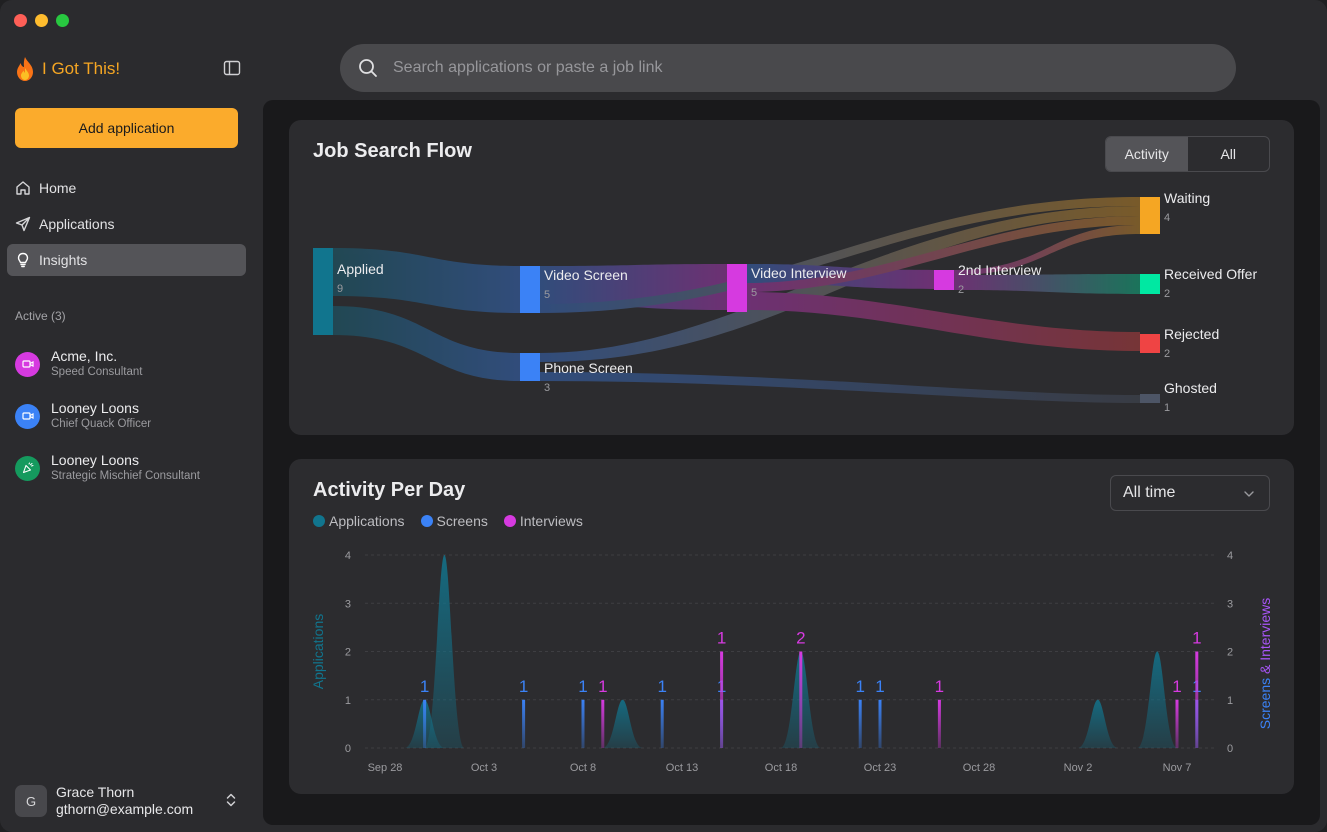 This screenshot has height=832, width=1327. What do you see at coordinates (1167, 294) in the screenshot?
I see `flow-node-count: 2` at bounding box center [1167, 294].